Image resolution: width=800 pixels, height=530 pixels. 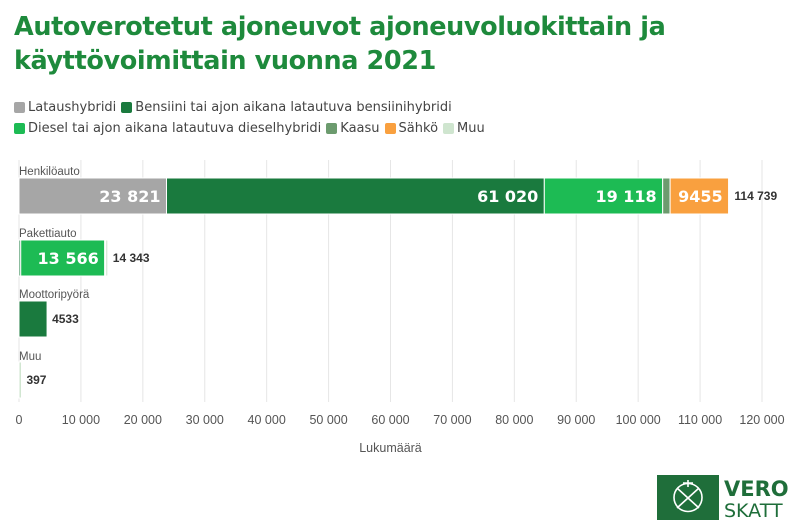 I want to click on segment-label: 9455, so click(x=700, y=196).